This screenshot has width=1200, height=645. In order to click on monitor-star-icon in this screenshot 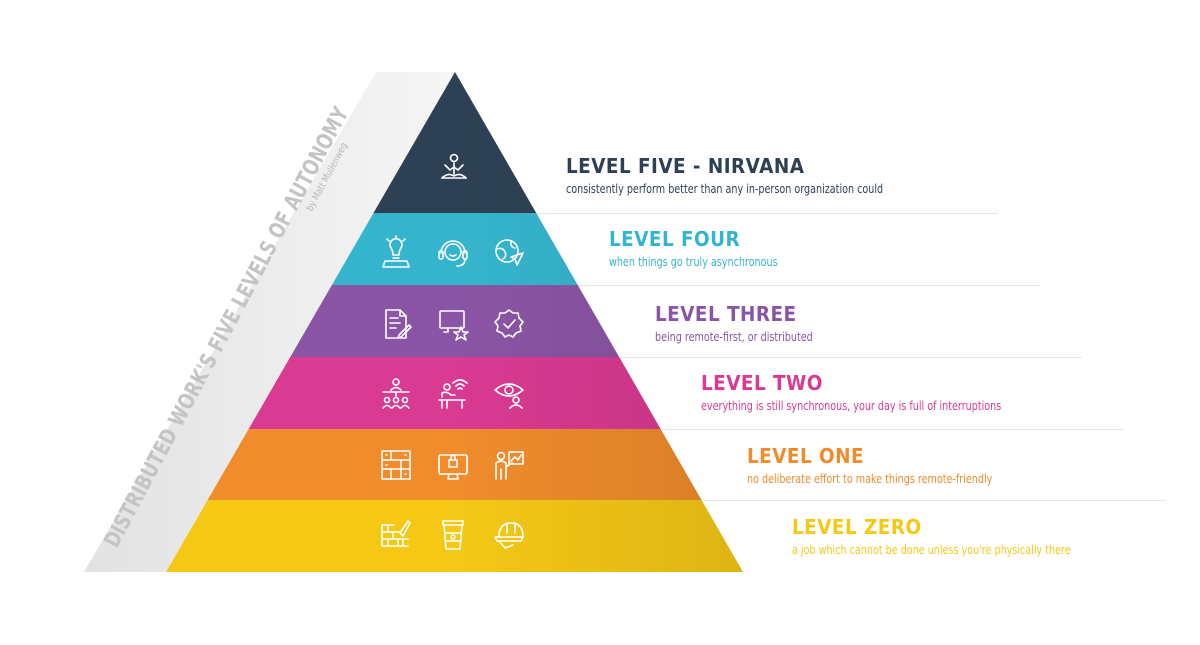, I will do `click(454, 325)`.